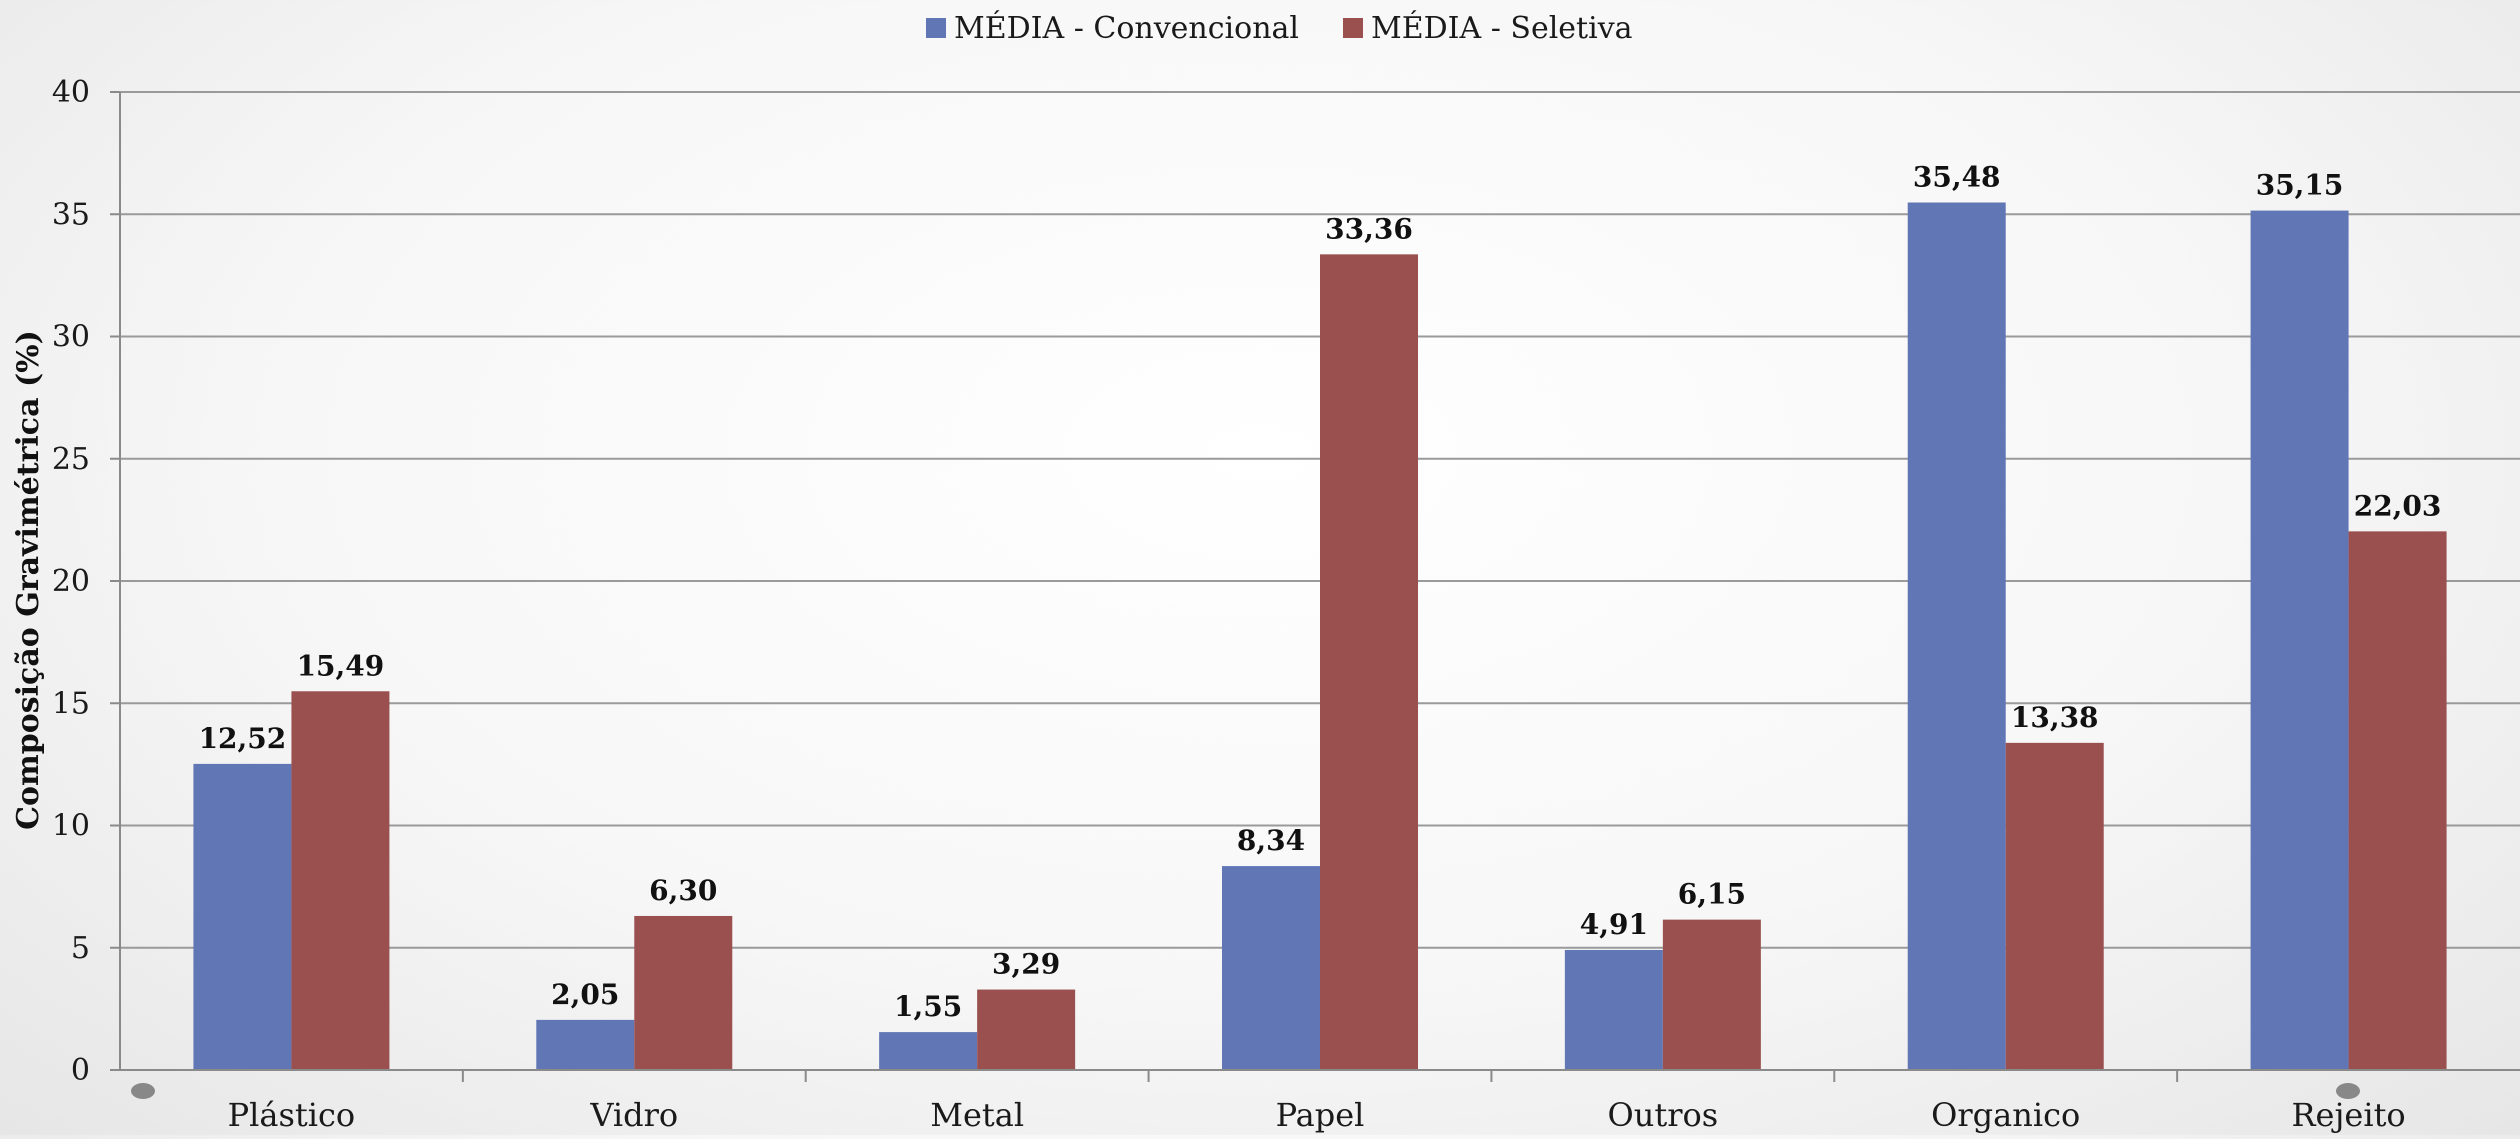 The image size is (2520, 1139). What do you see at coordinates (2300, 185) in the screenshot?
I see `data-label: 35,15` at bounding box center [2300, 185].